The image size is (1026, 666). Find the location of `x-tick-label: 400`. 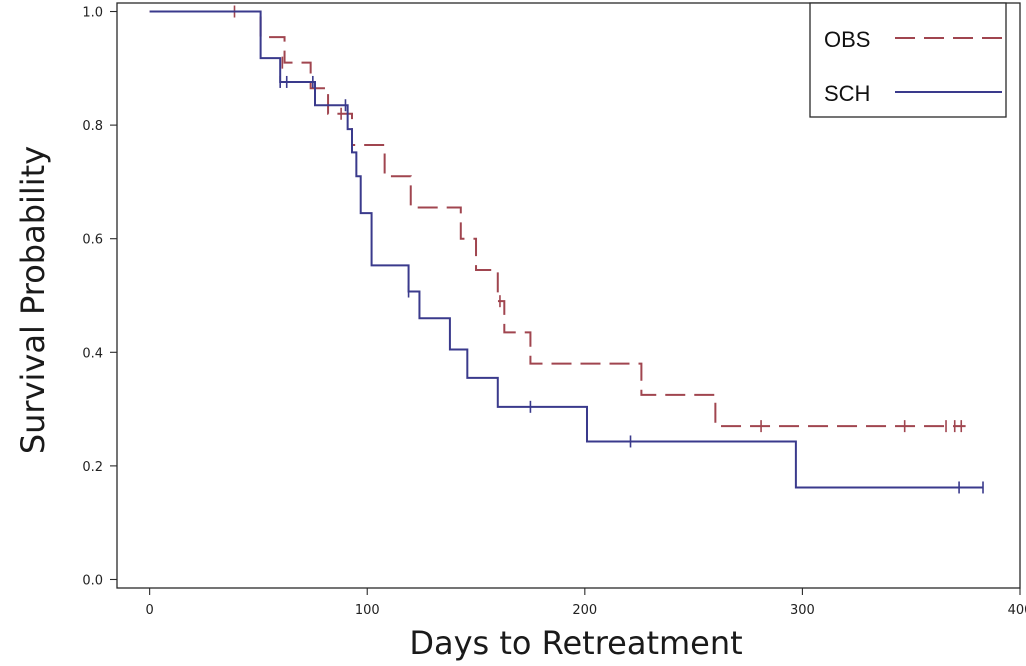

x-tick-label: 400 is located at coordinates (1017, 610).